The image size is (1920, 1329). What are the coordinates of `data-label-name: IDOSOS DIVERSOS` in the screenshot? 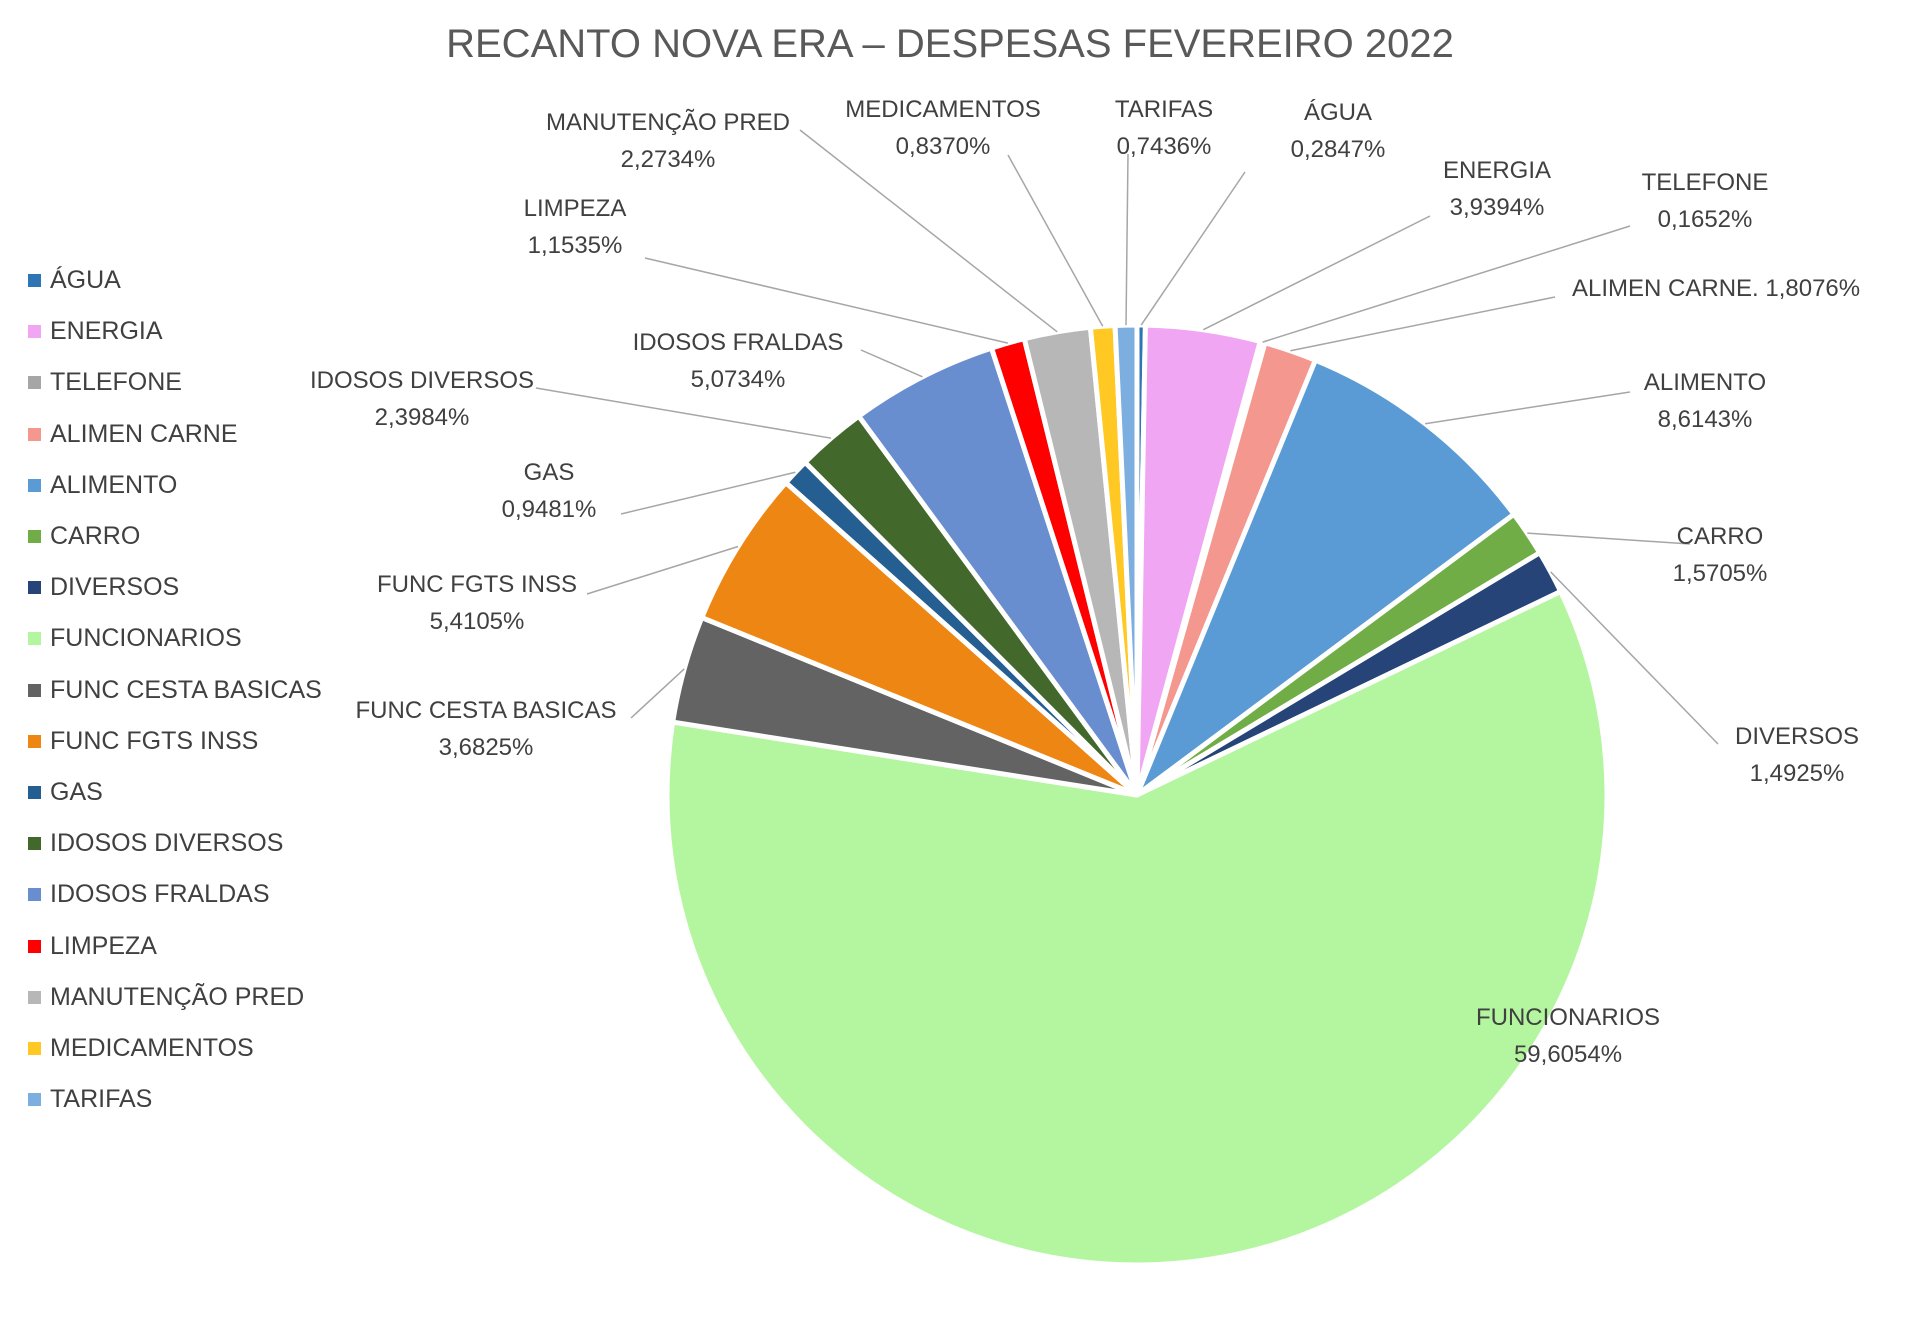 It's located at (422, 380).